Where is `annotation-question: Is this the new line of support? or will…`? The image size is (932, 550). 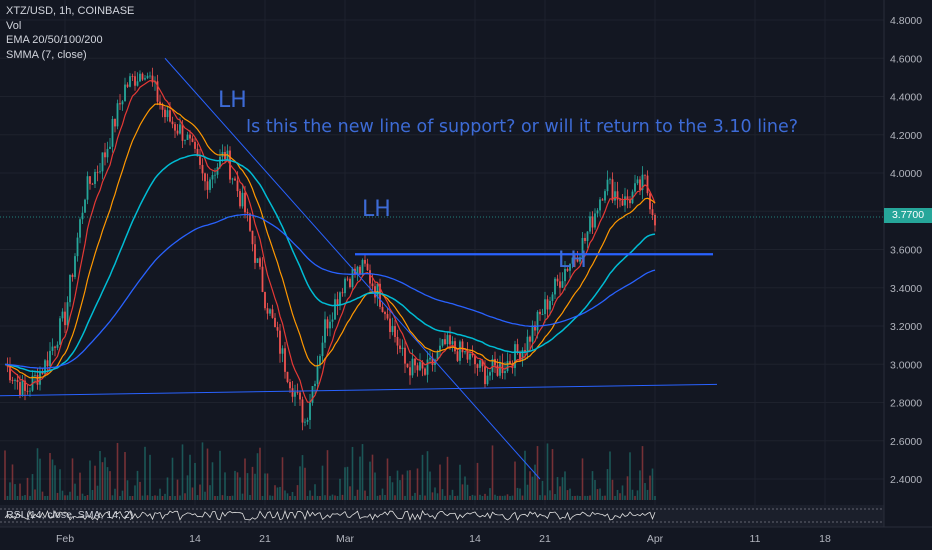
annotation-question: Is this the new line of support? or will… is located at coordinates (522, 127).